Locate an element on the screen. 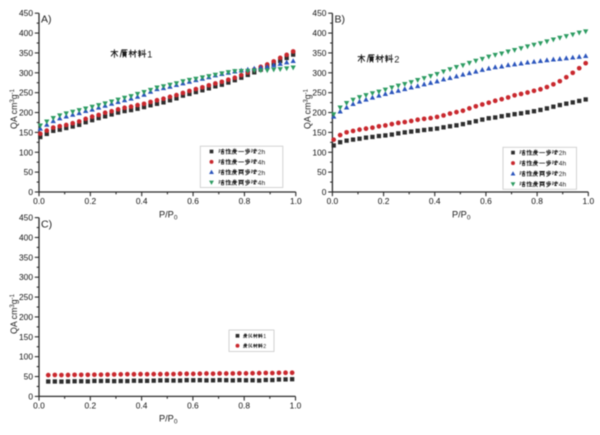 The image size is (600, 435). svg-text: A) is located at coordinates (46, 20).